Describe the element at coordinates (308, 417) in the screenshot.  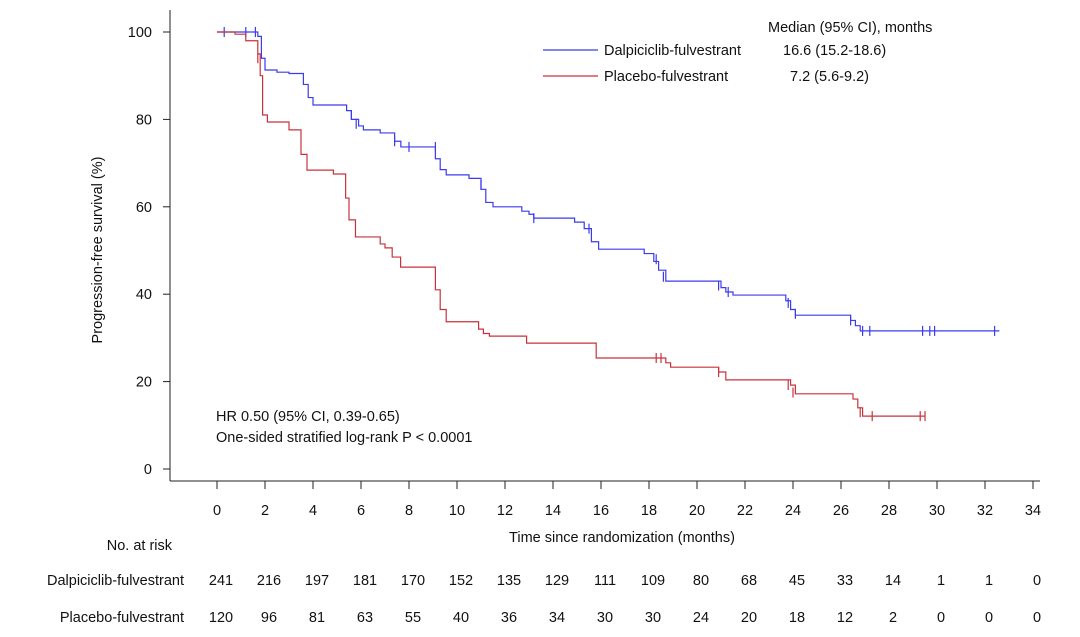
I see `hazard-ratio-annotation: HR 0.50 (95% CI, 0.39-0.65)` at that location.